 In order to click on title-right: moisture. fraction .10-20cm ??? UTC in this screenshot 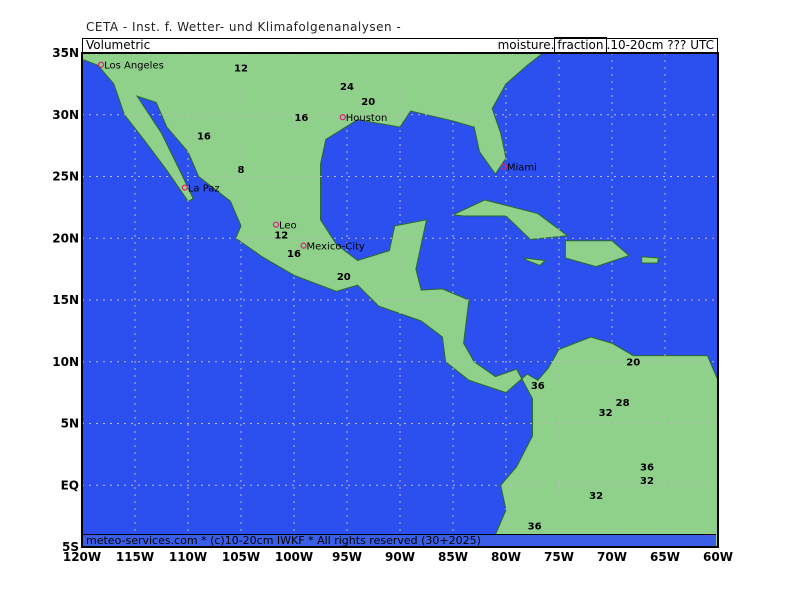, I will do `click(606, 45)`.